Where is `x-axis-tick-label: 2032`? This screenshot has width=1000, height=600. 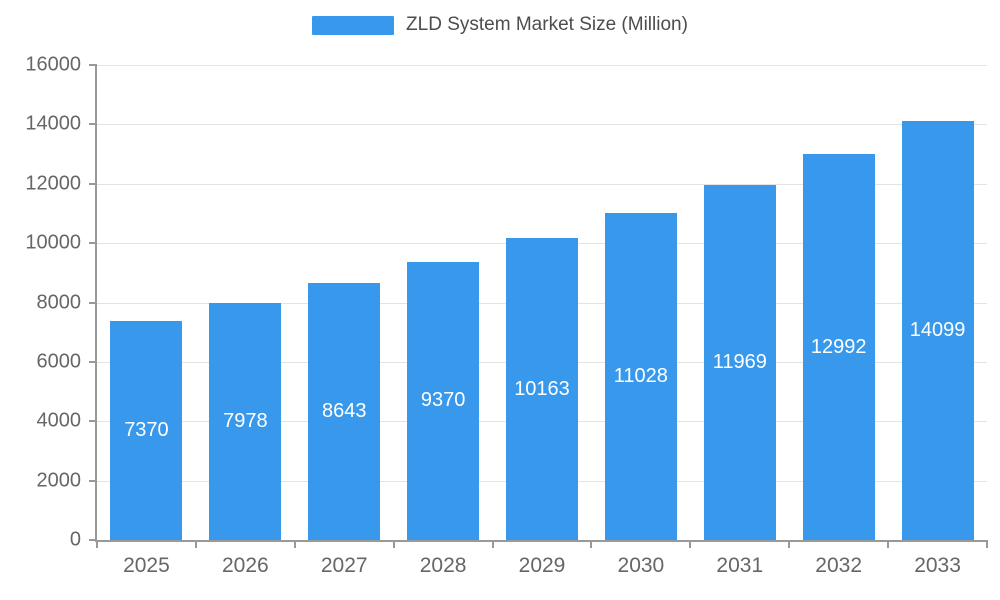
x-axis-tick-label: 2032 is located at coordinates (839, 565).